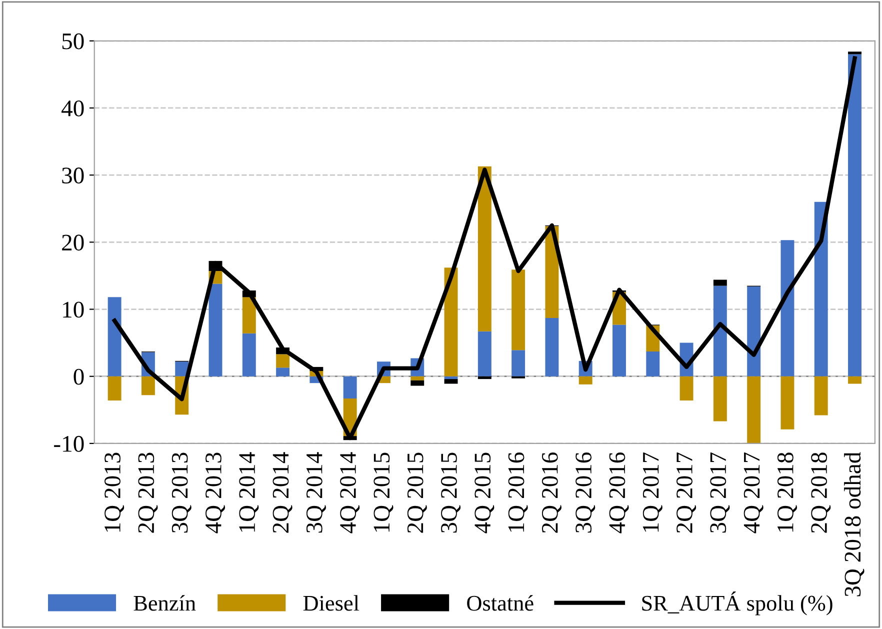  What do you see at coordinates (450, 492) in the screenshot?
I see `x-tick-label: 3Q 2015` at bounding box center [450, 492].